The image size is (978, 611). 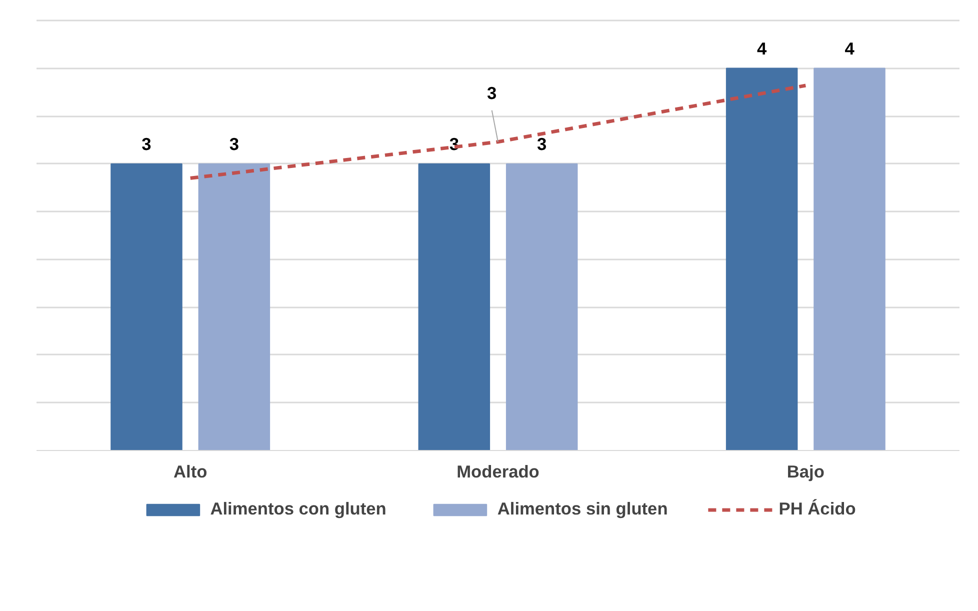 What do you see at coordinates (805, 472) in the screenshot?
I see `x-tick-label: Bajo` at bounding box center [805, 472].